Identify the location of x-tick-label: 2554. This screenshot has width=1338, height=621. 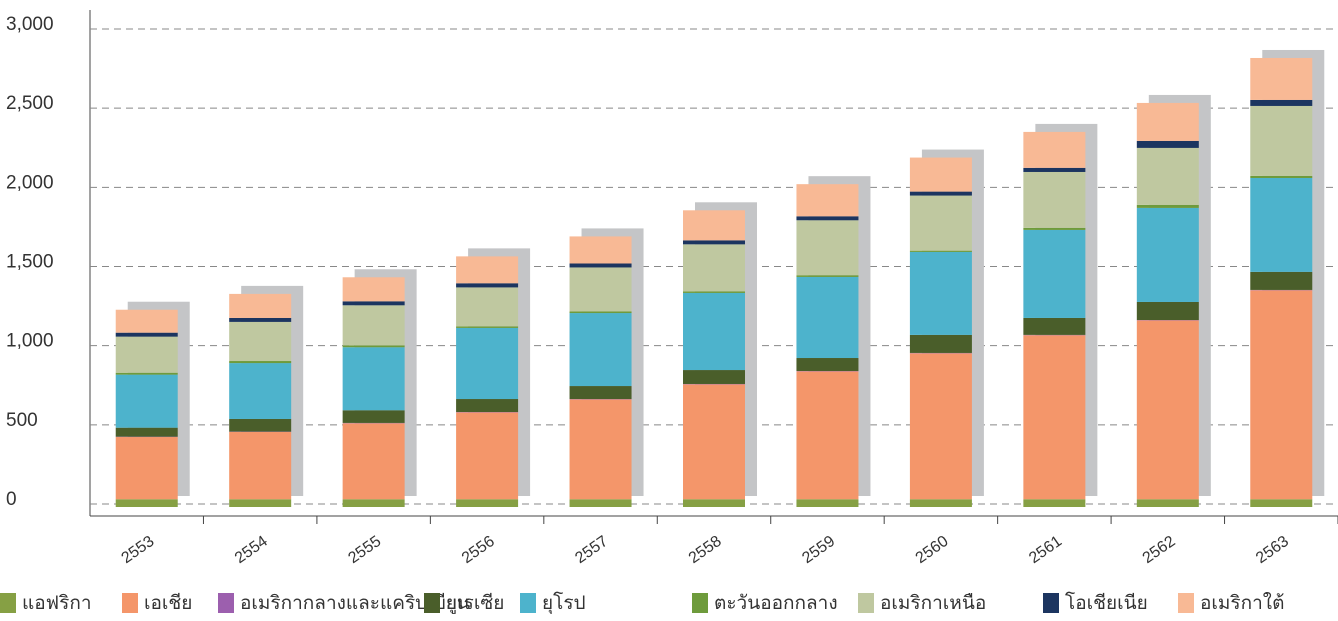
(251, 550).